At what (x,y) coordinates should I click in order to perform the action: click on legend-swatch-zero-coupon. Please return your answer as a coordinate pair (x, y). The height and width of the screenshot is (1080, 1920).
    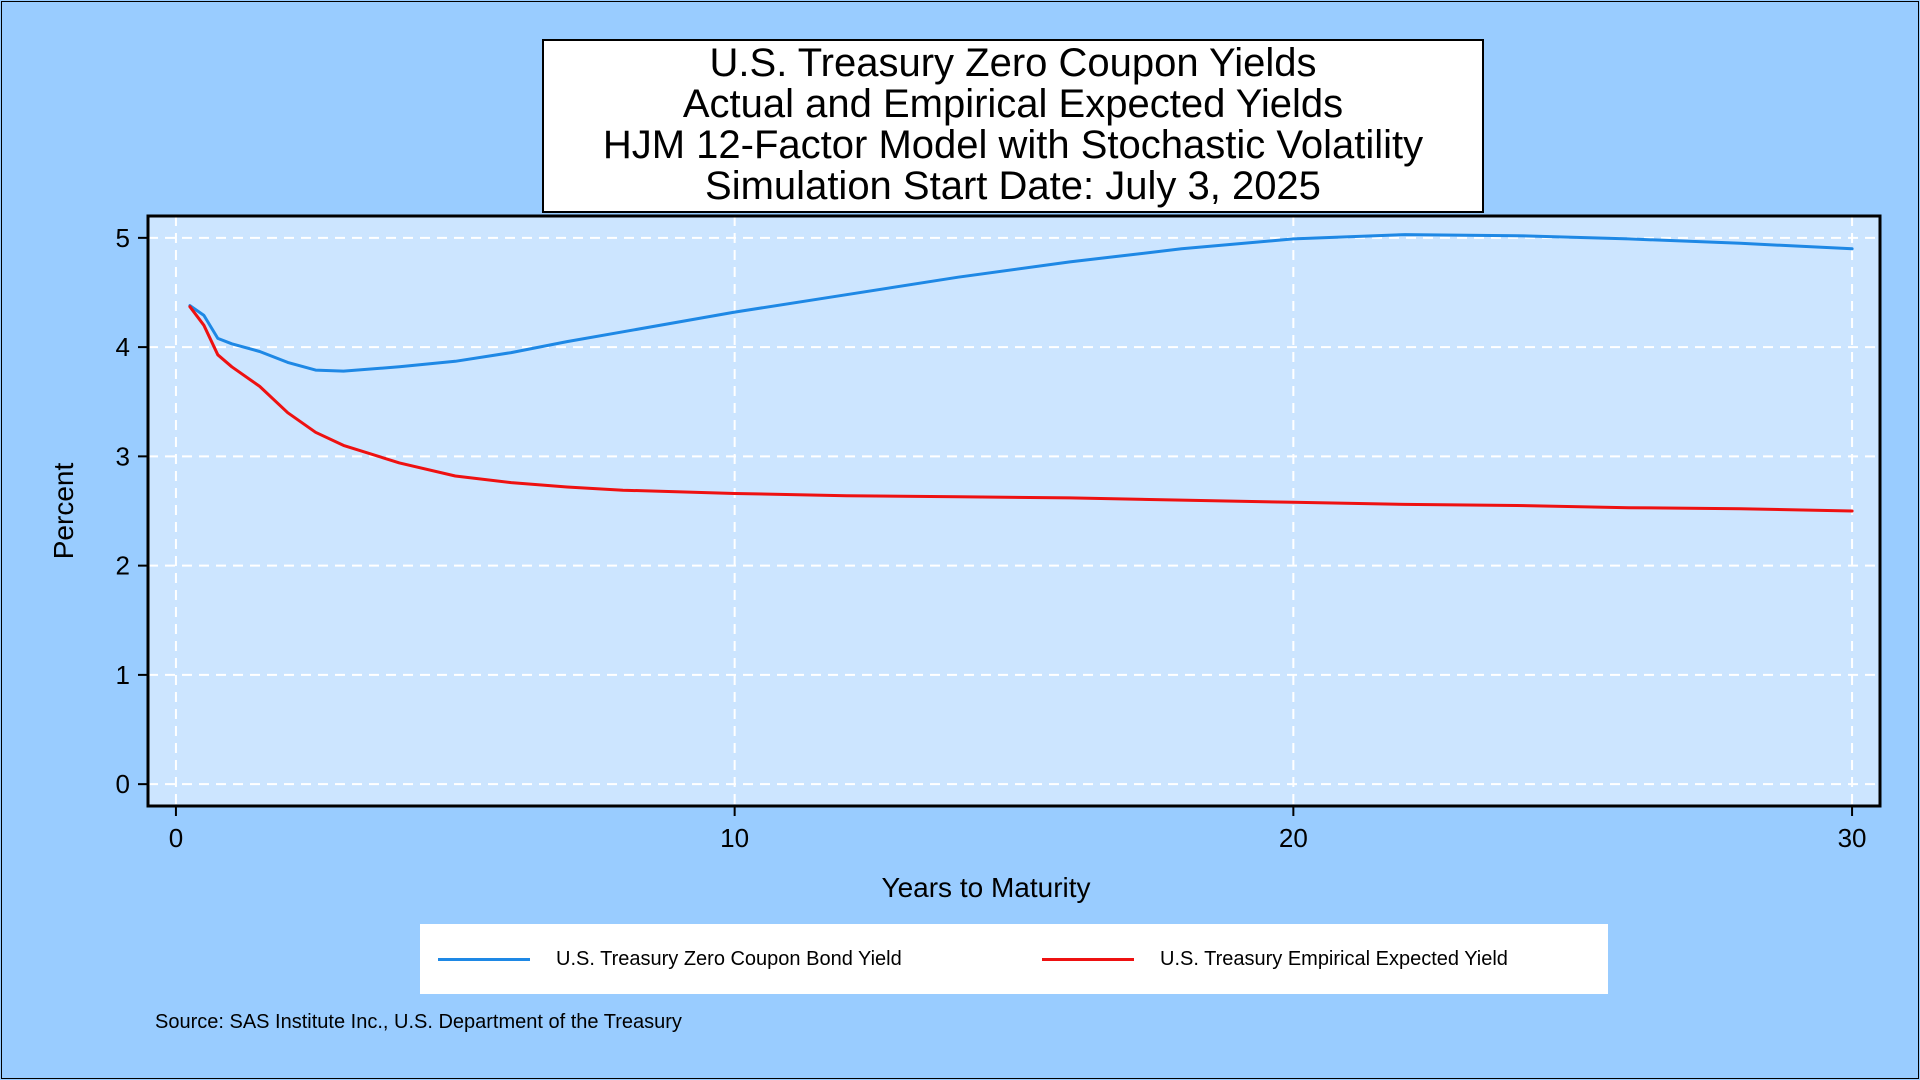
    Looking at the image, I should click on (484, 959).